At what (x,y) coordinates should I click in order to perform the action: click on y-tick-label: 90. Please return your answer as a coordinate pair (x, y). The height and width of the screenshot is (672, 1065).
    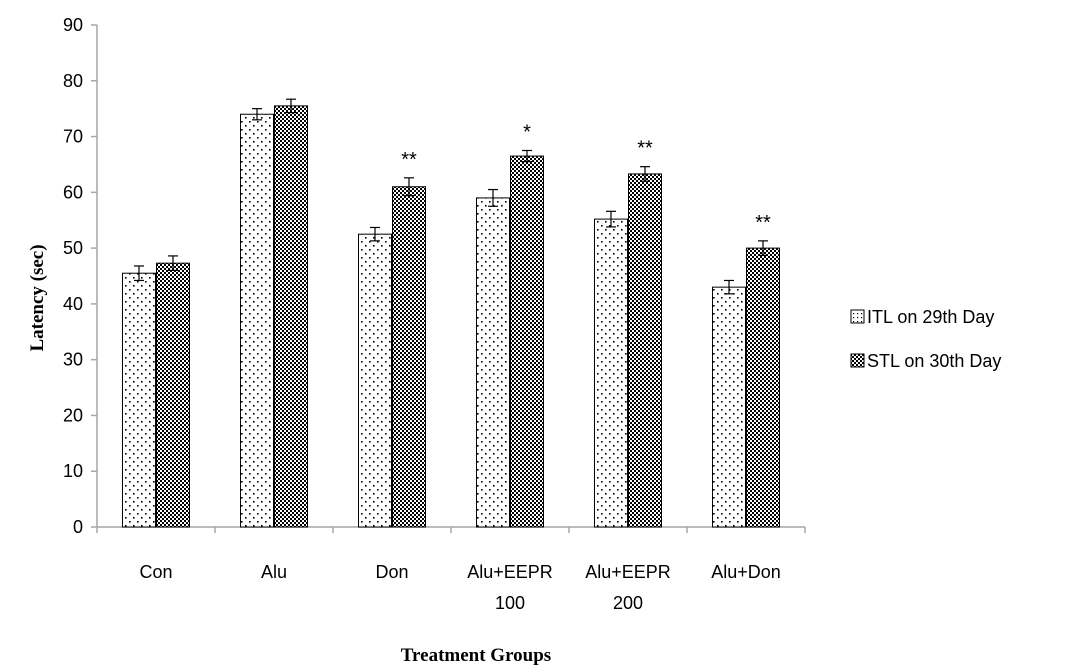
    Looking at the image, I should click on (73, 25).